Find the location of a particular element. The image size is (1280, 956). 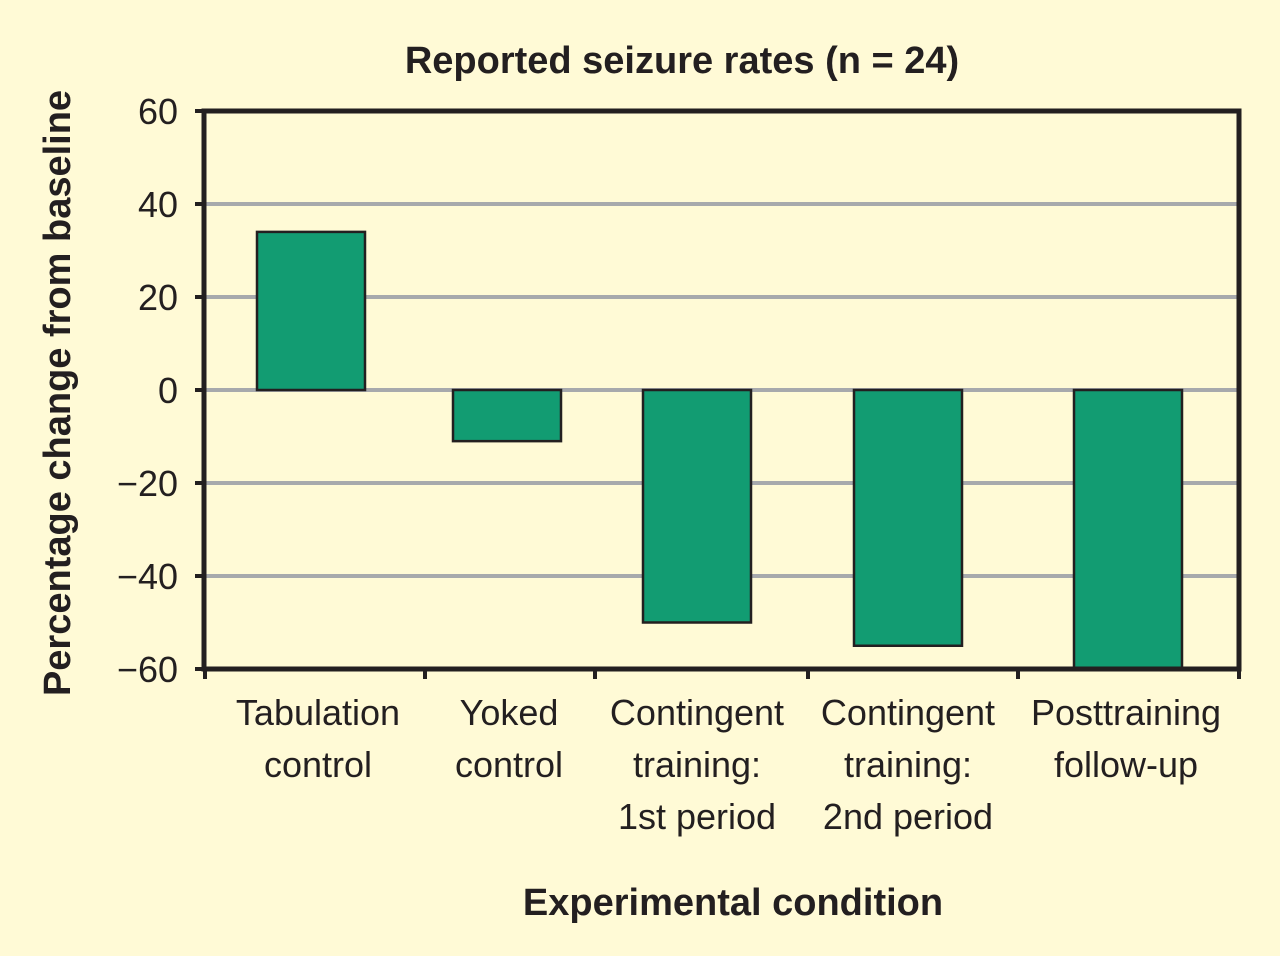

y-tick-label: 60 is located at coordinates (158, 111).